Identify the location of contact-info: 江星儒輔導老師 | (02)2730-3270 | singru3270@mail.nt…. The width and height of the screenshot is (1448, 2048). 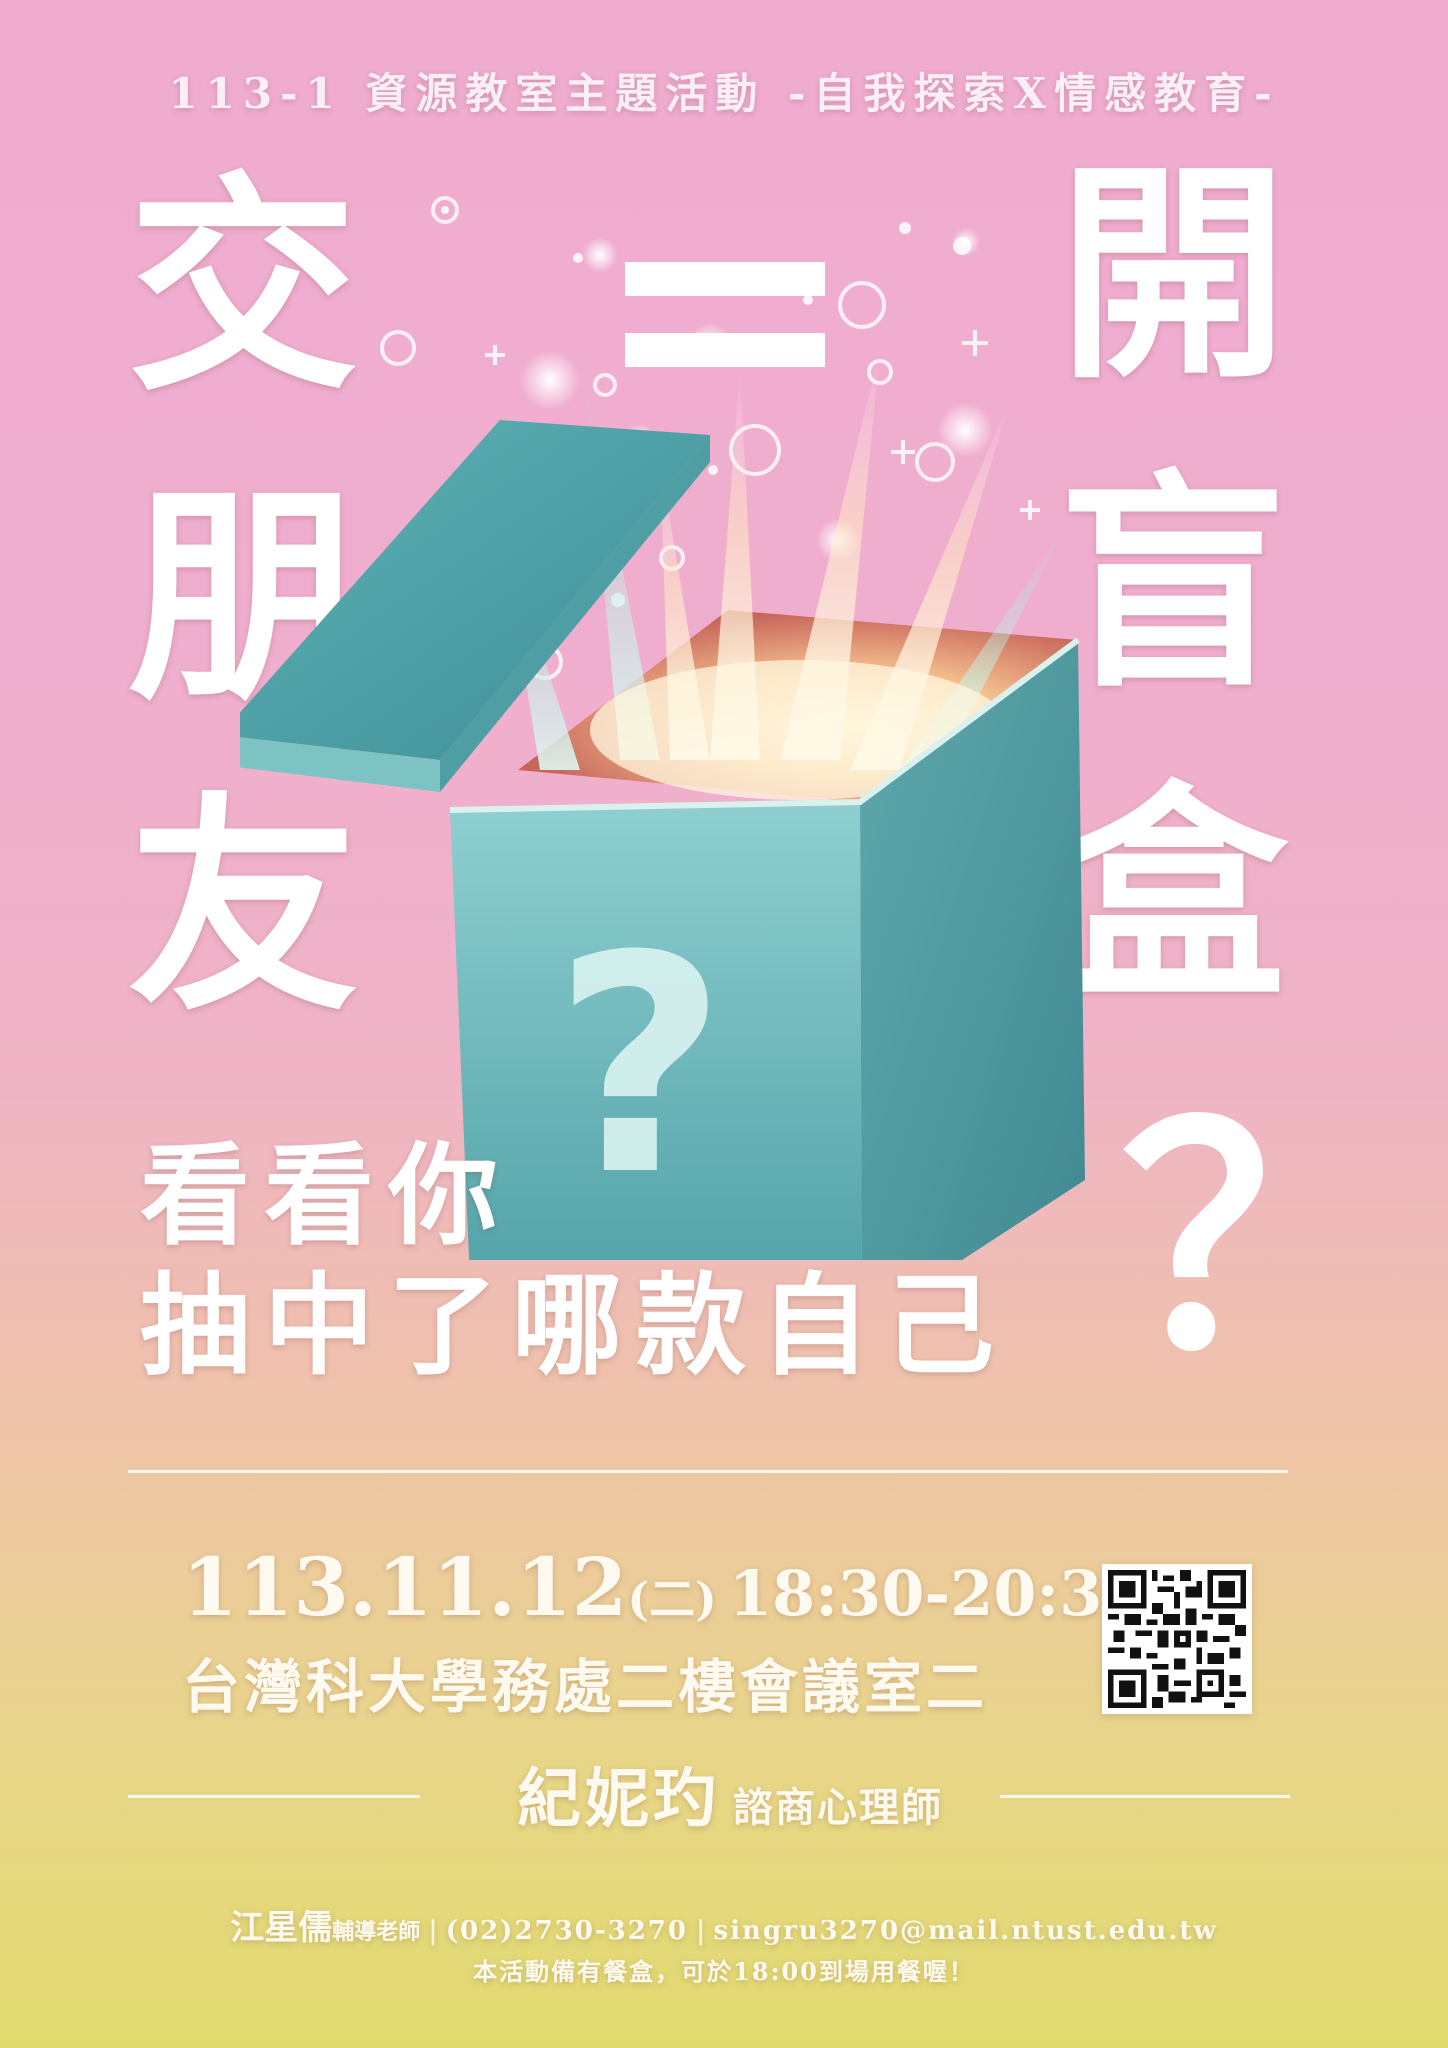
(724, 1924).